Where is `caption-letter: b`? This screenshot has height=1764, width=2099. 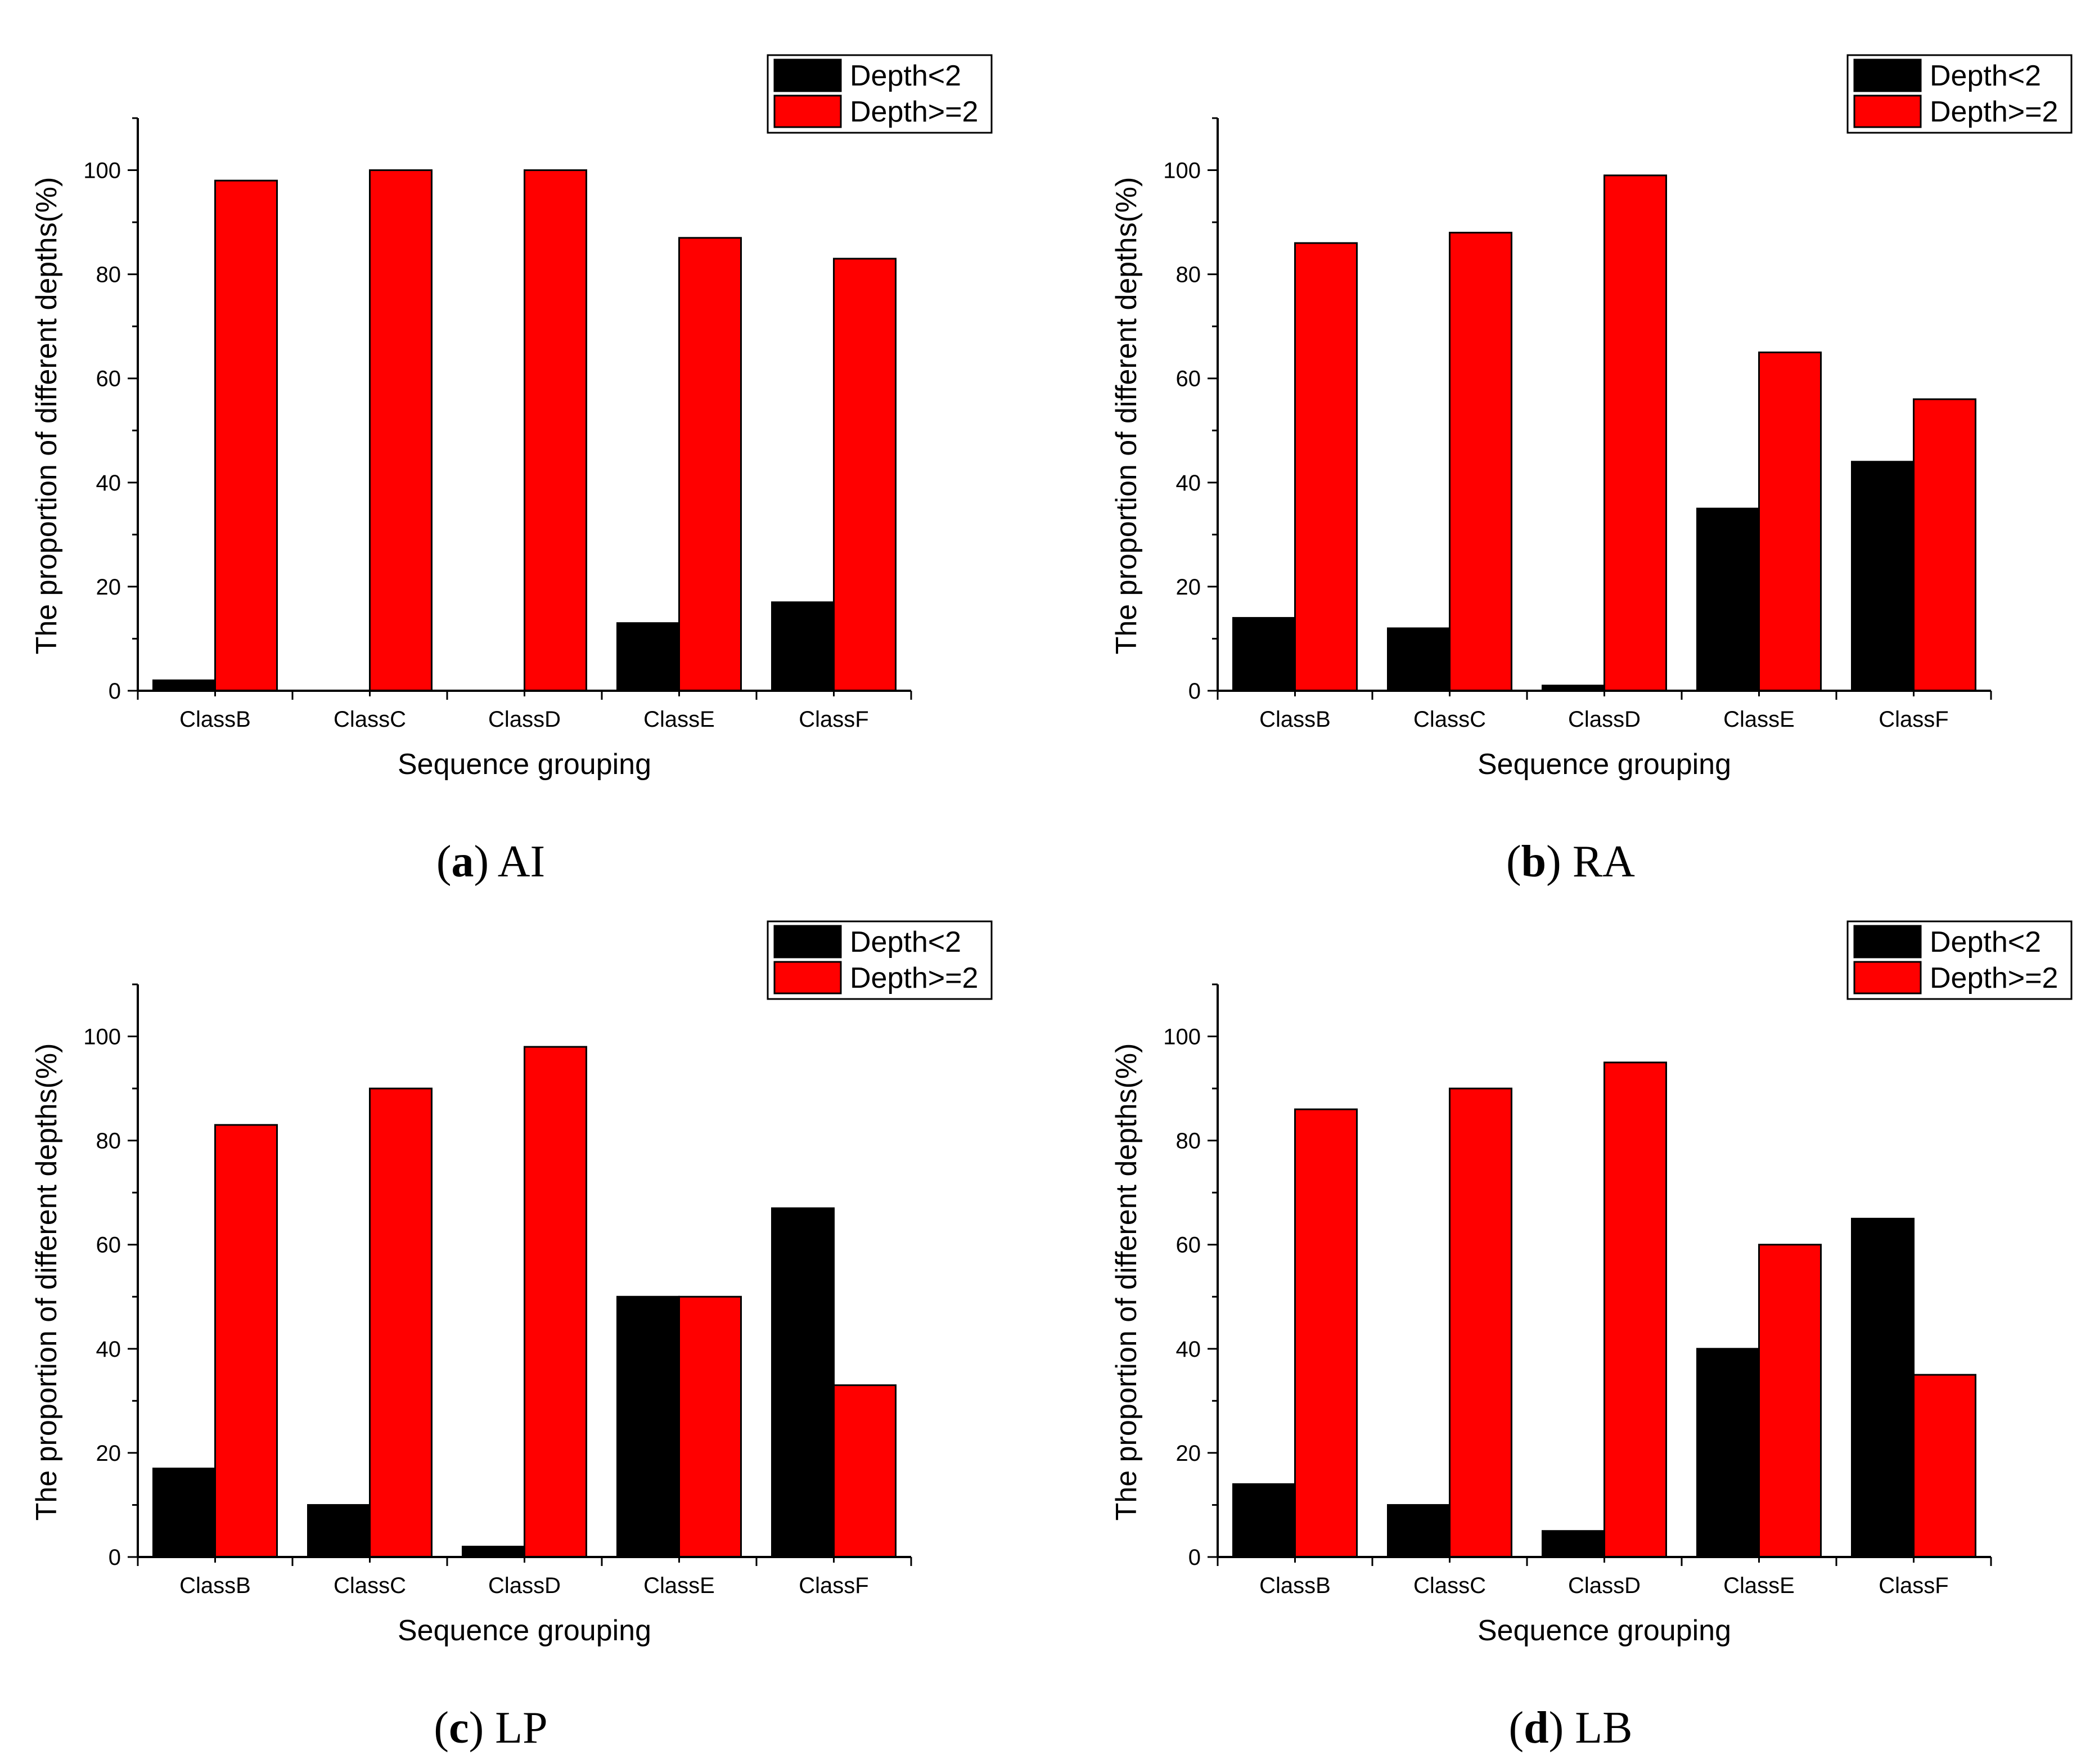
caption-letter: b is located at coordinates (1534, 861).